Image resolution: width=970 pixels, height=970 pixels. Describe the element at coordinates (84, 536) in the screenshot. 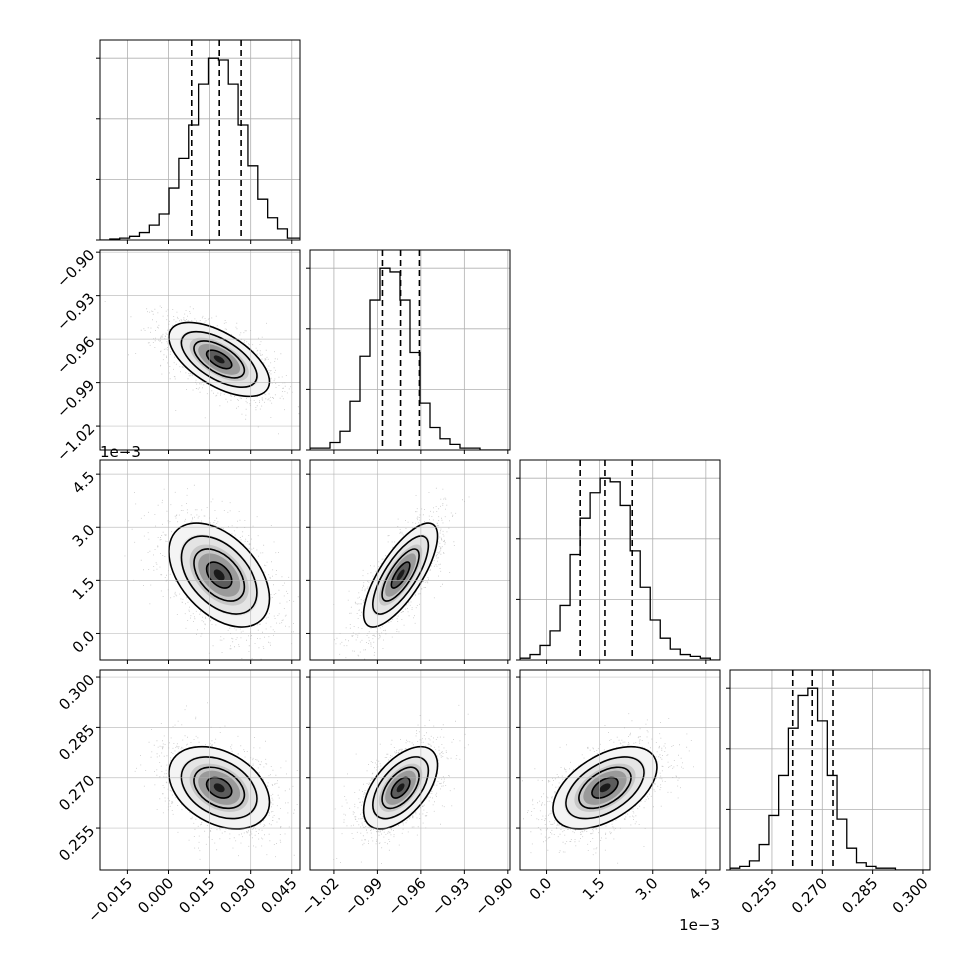

I see `y-tick-label: 3.0` at that location.